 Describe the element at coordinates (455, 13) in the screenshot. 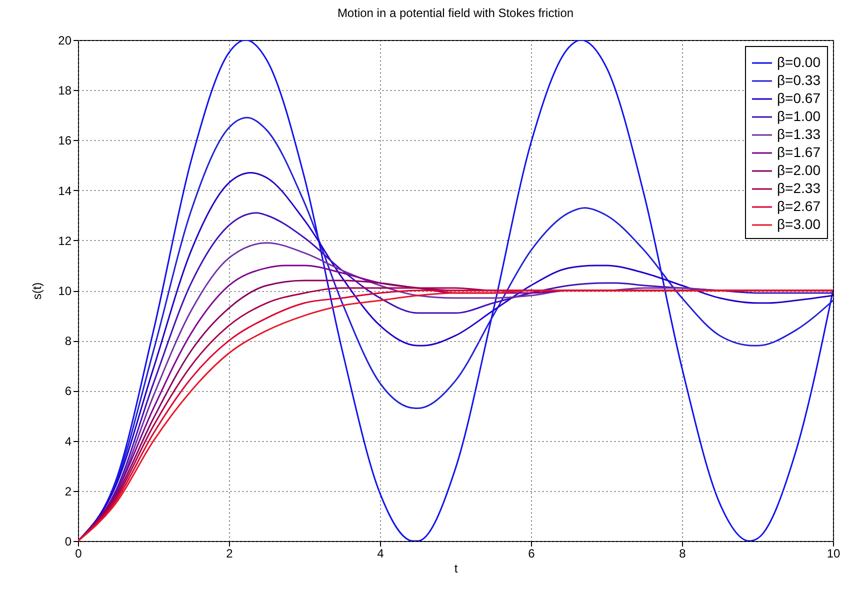

I see `chart-title: Motion in a potential field with Stokes friction` at that location.